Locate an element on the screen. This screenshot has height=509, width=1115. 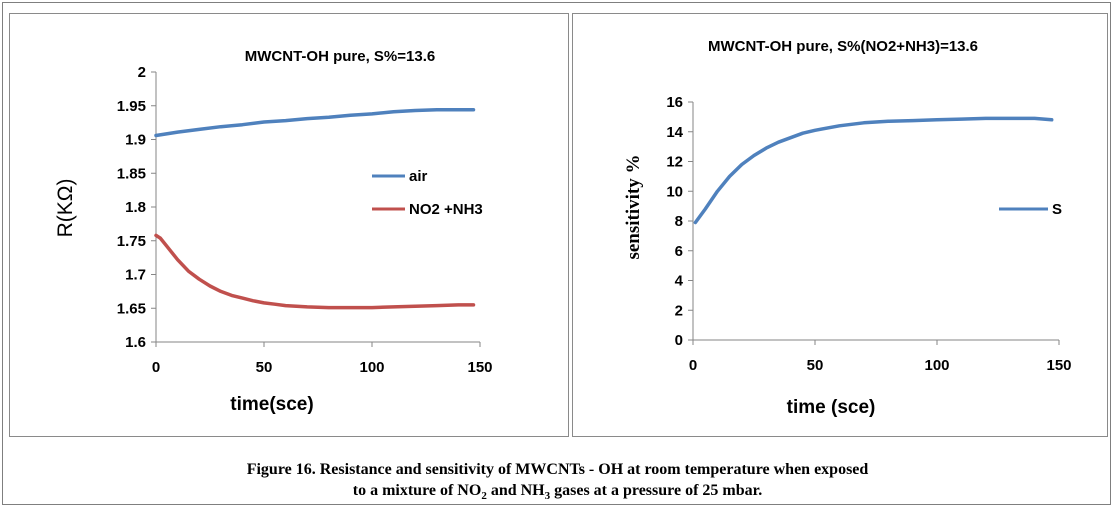
series-line-air is located at coordinates (315, 123).